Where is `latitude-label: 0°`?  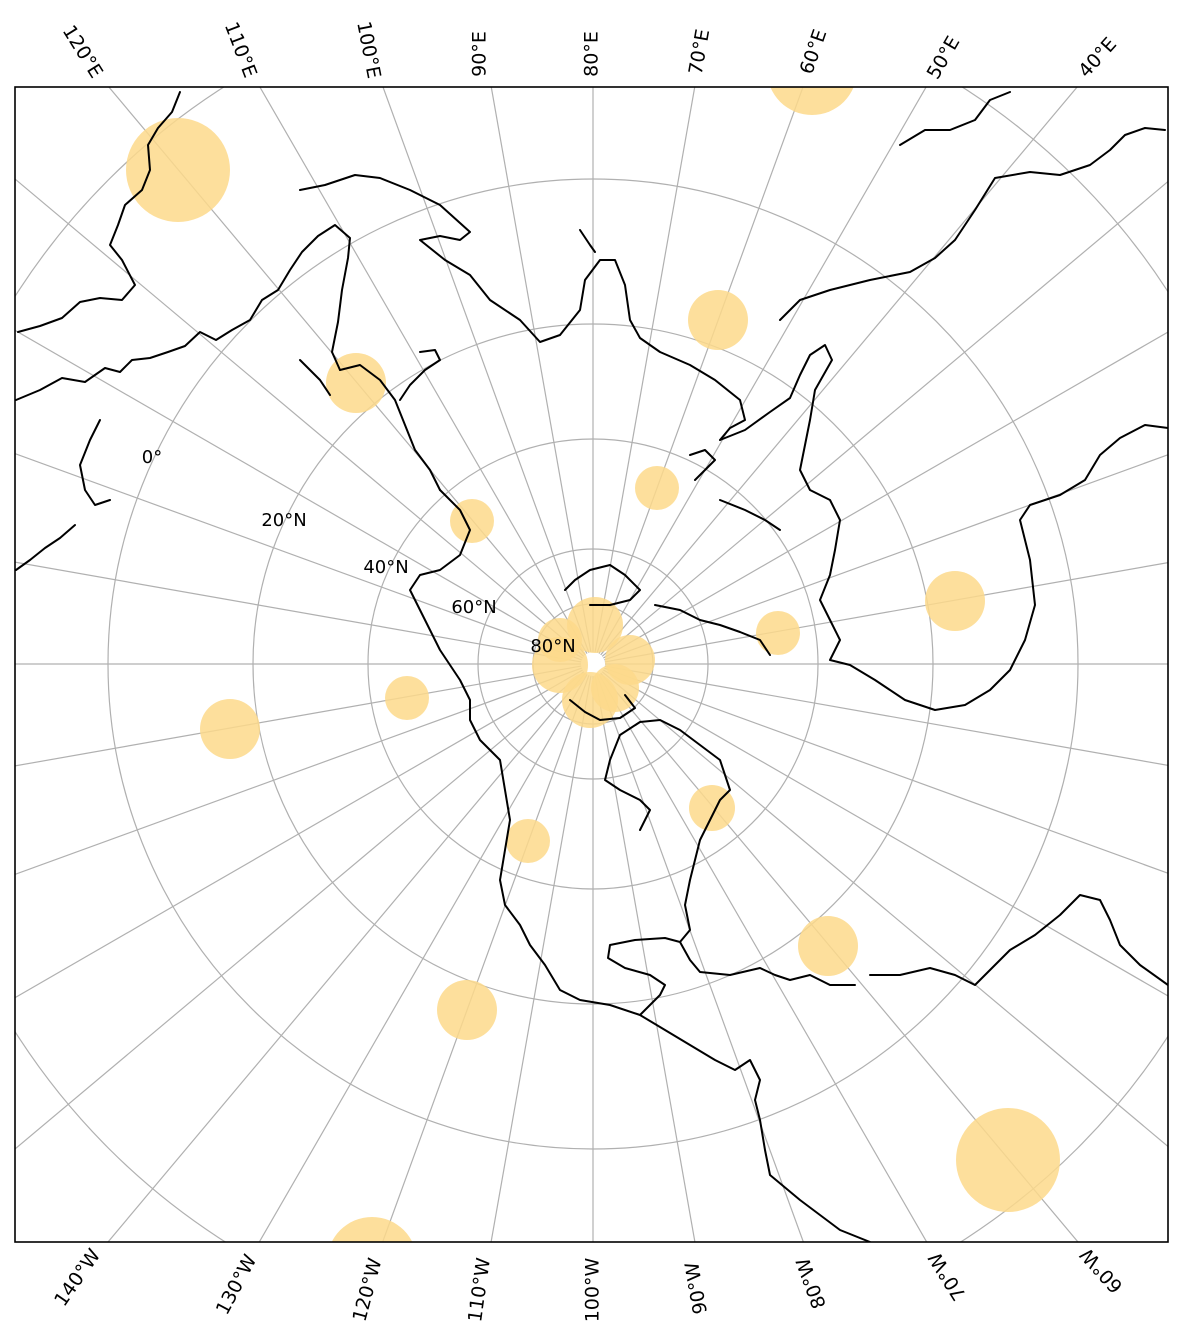
latitude-label: 0° is located at coordinates (152, 457).